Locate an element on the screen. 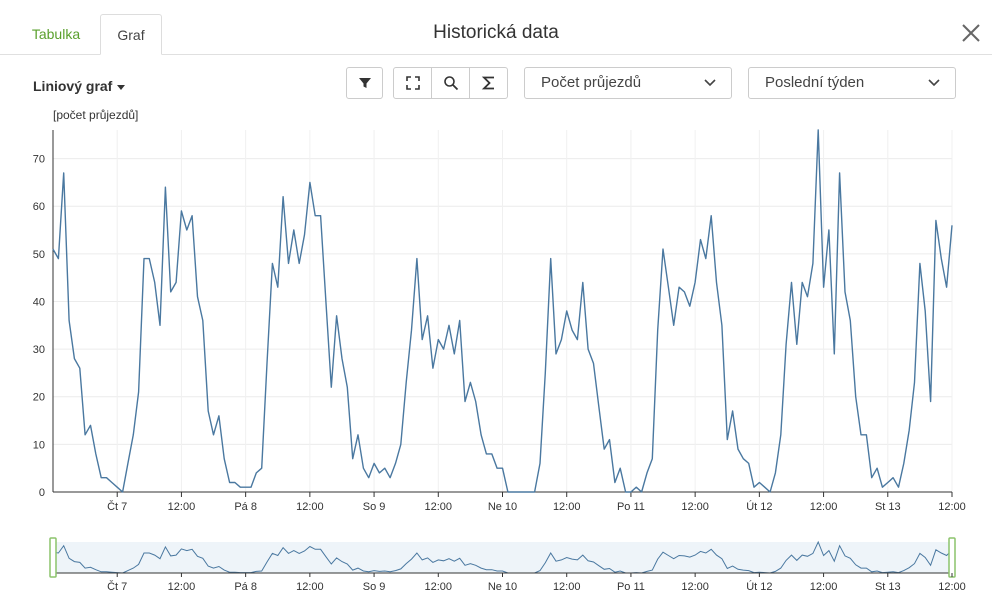 This screenshot has height=602, width=992. chart-type-label: Liniový graf is located at coordinates (73, 86).